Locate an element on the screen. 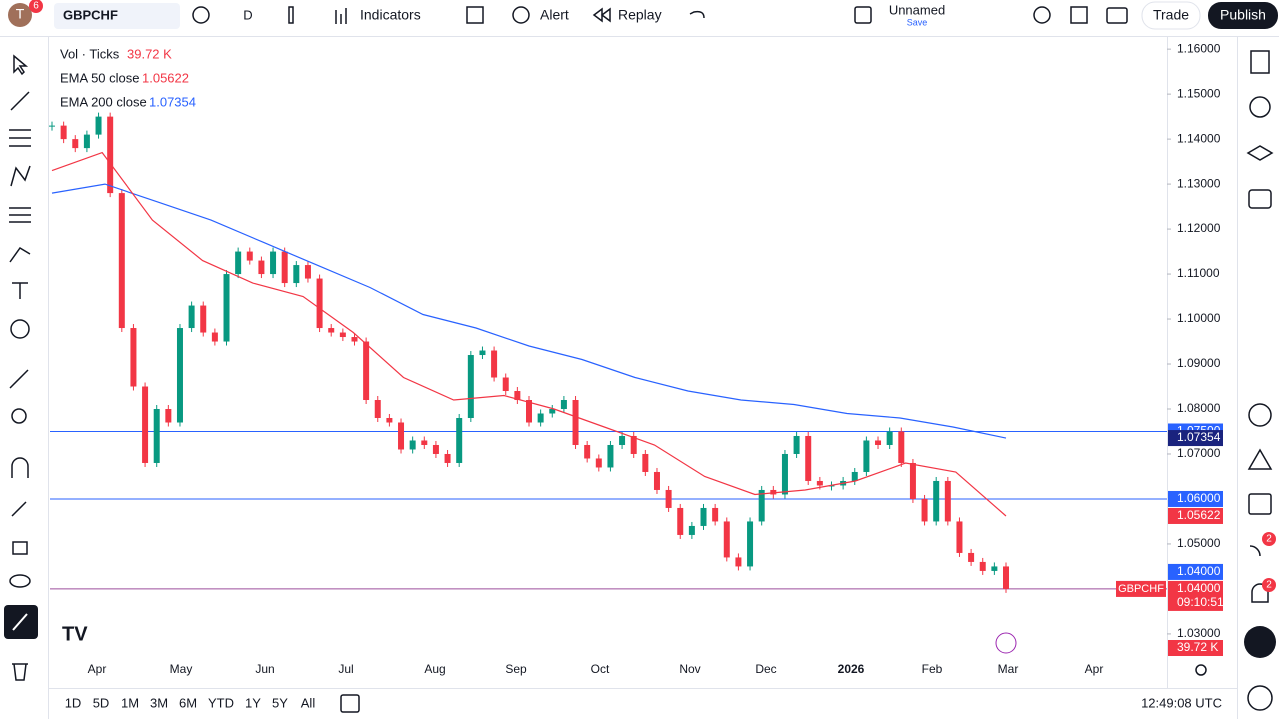 This screenshot has height=724, width=1279. chat-icon is located at coordinates (1260, 199).